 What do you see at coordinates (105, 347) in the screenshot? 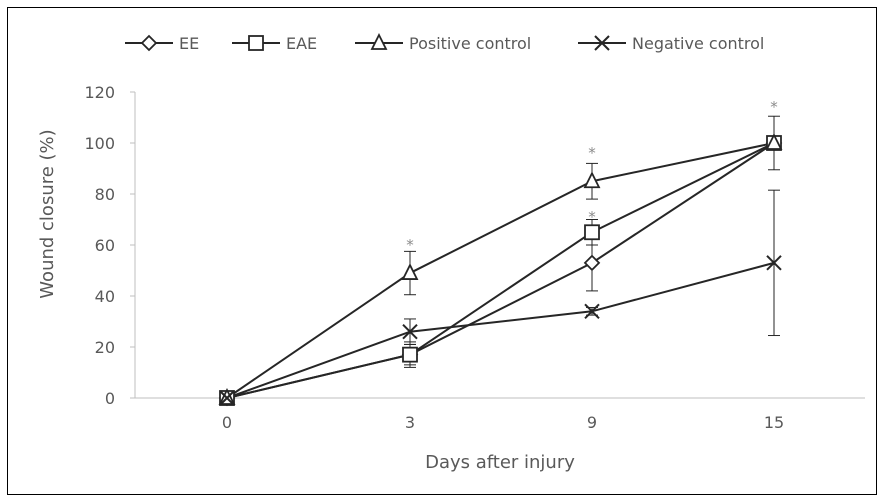
I see `y-tick-label: 20` at bounding box center [105, 347].